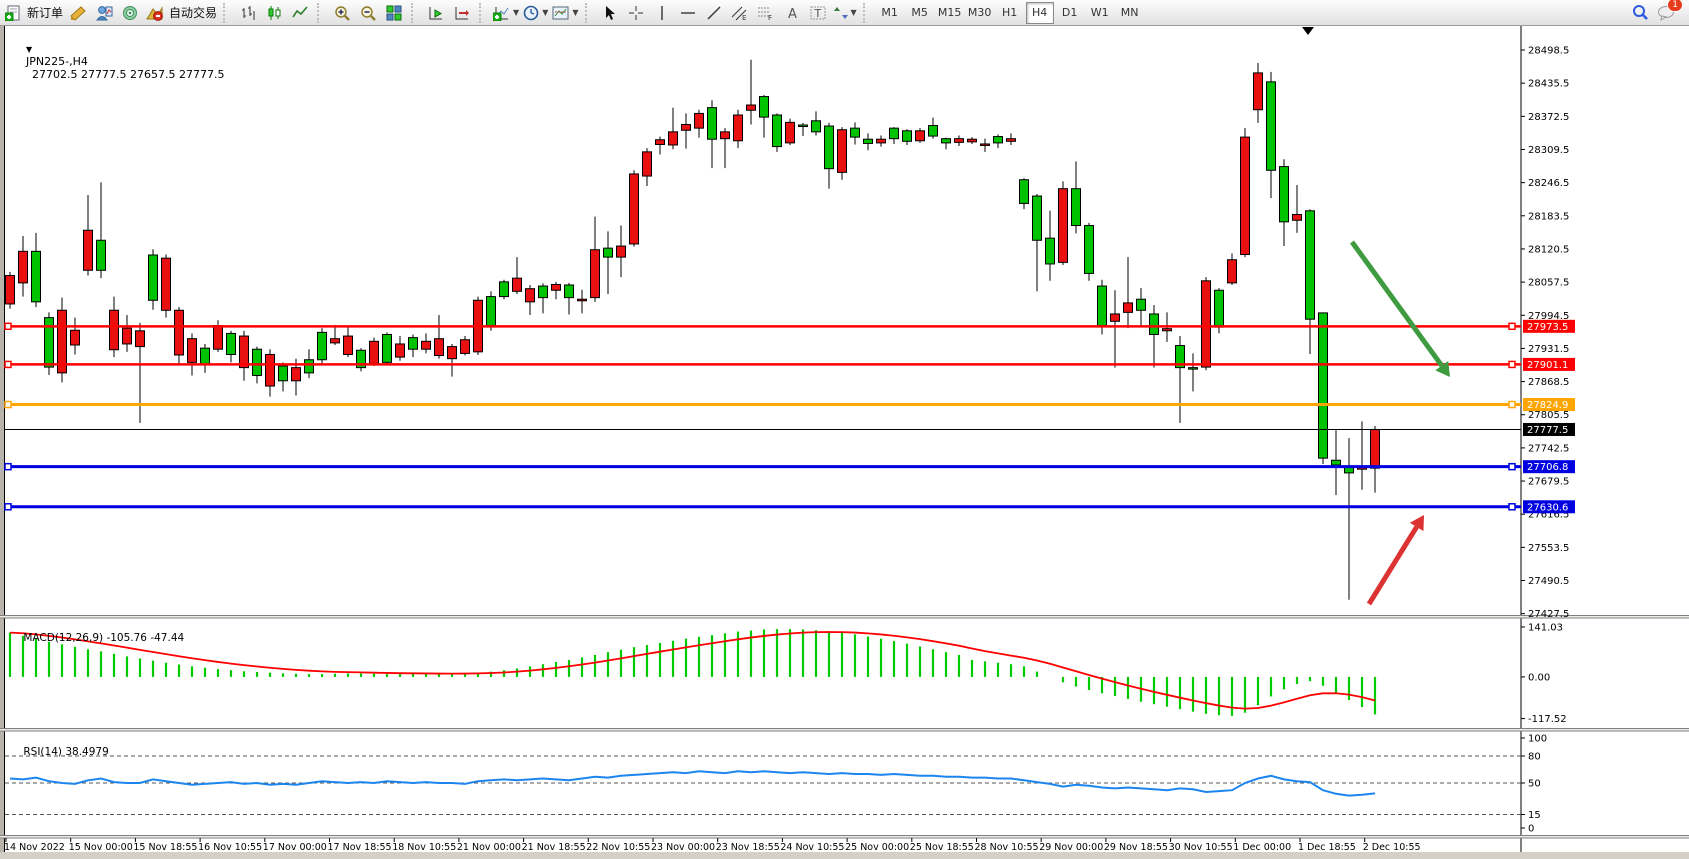  Describe the element at coordinates (618, 847) in the screenshot. I see `svg-text: 22 Nov 10:55` at that location.